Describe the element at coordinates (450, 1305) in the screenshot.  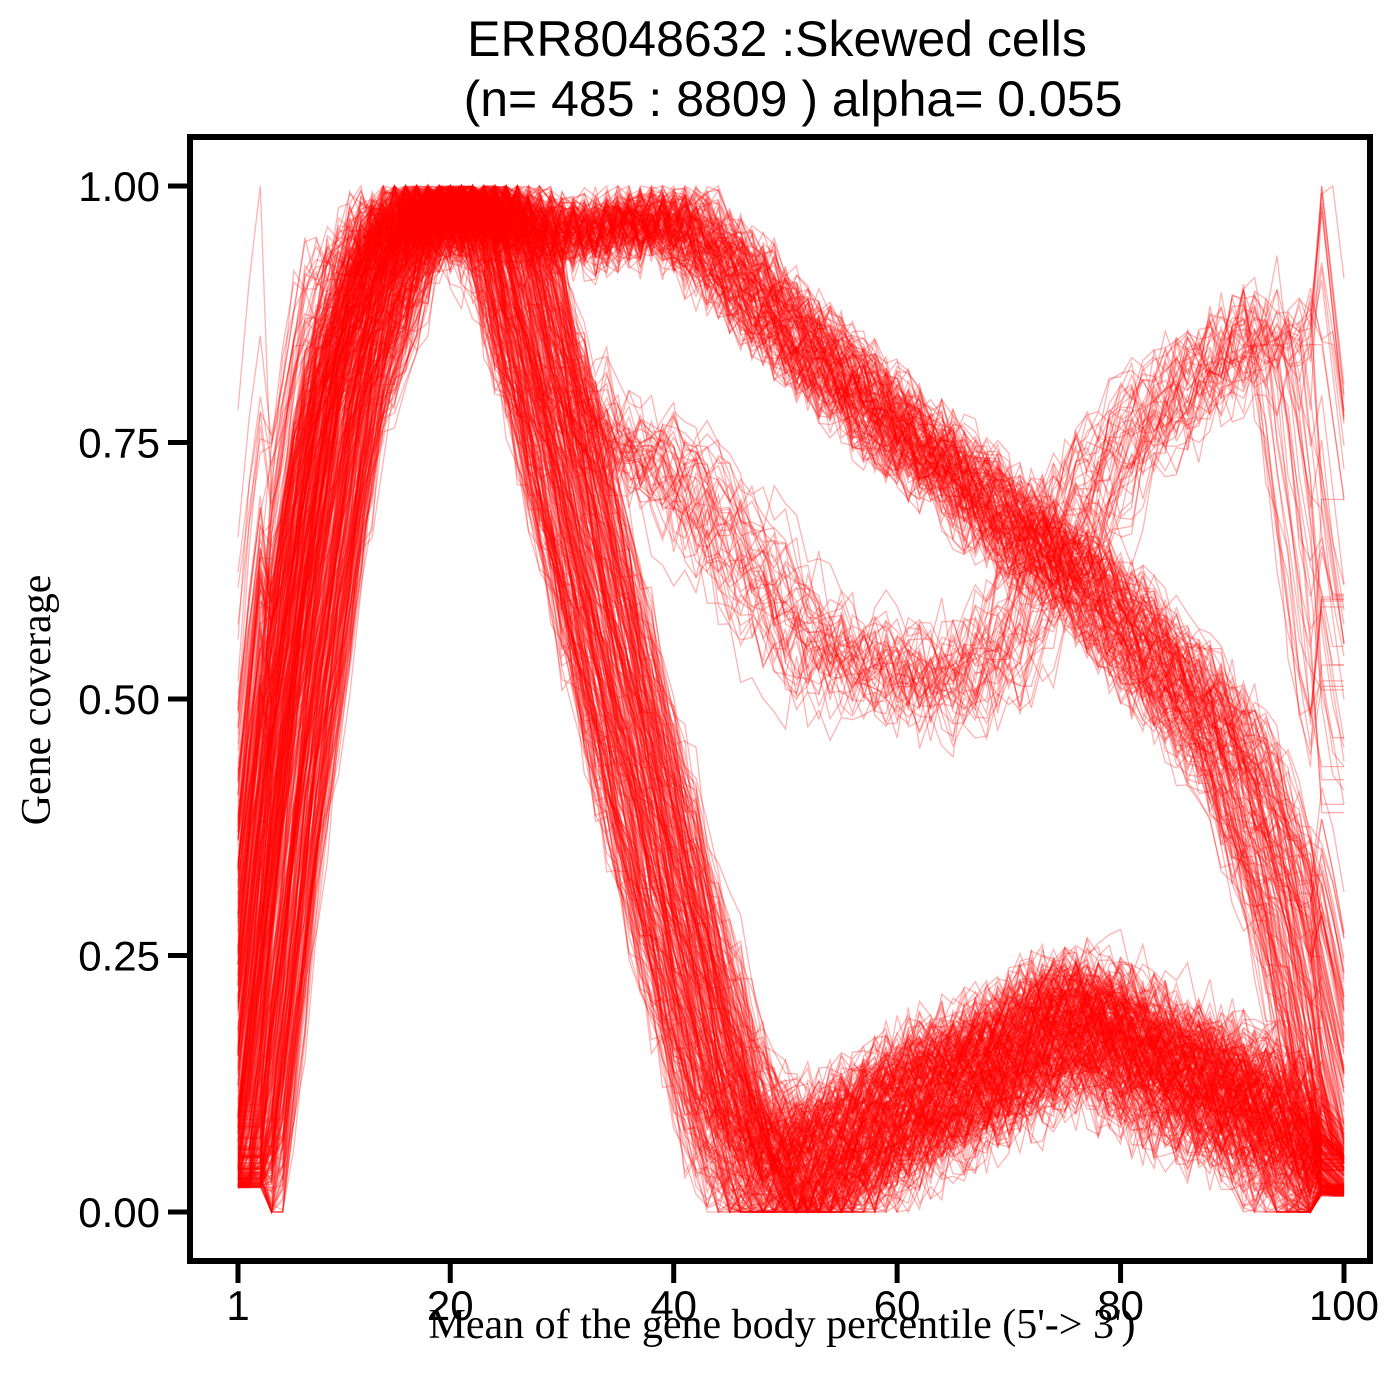
I see `x-tick-label: 20` at that location.